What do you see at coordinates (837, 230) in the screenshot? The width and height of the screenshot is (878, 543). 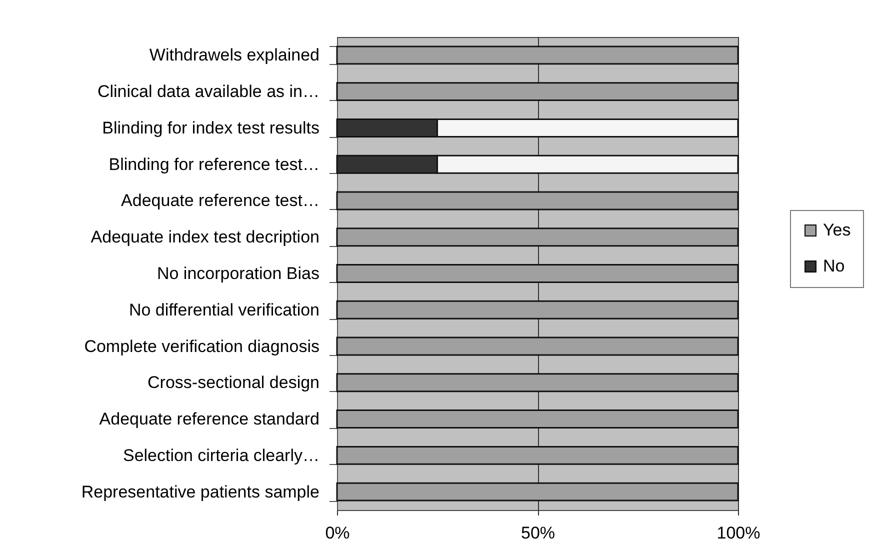 I see `legend-label: Yes` at bounding box center [837, 230].